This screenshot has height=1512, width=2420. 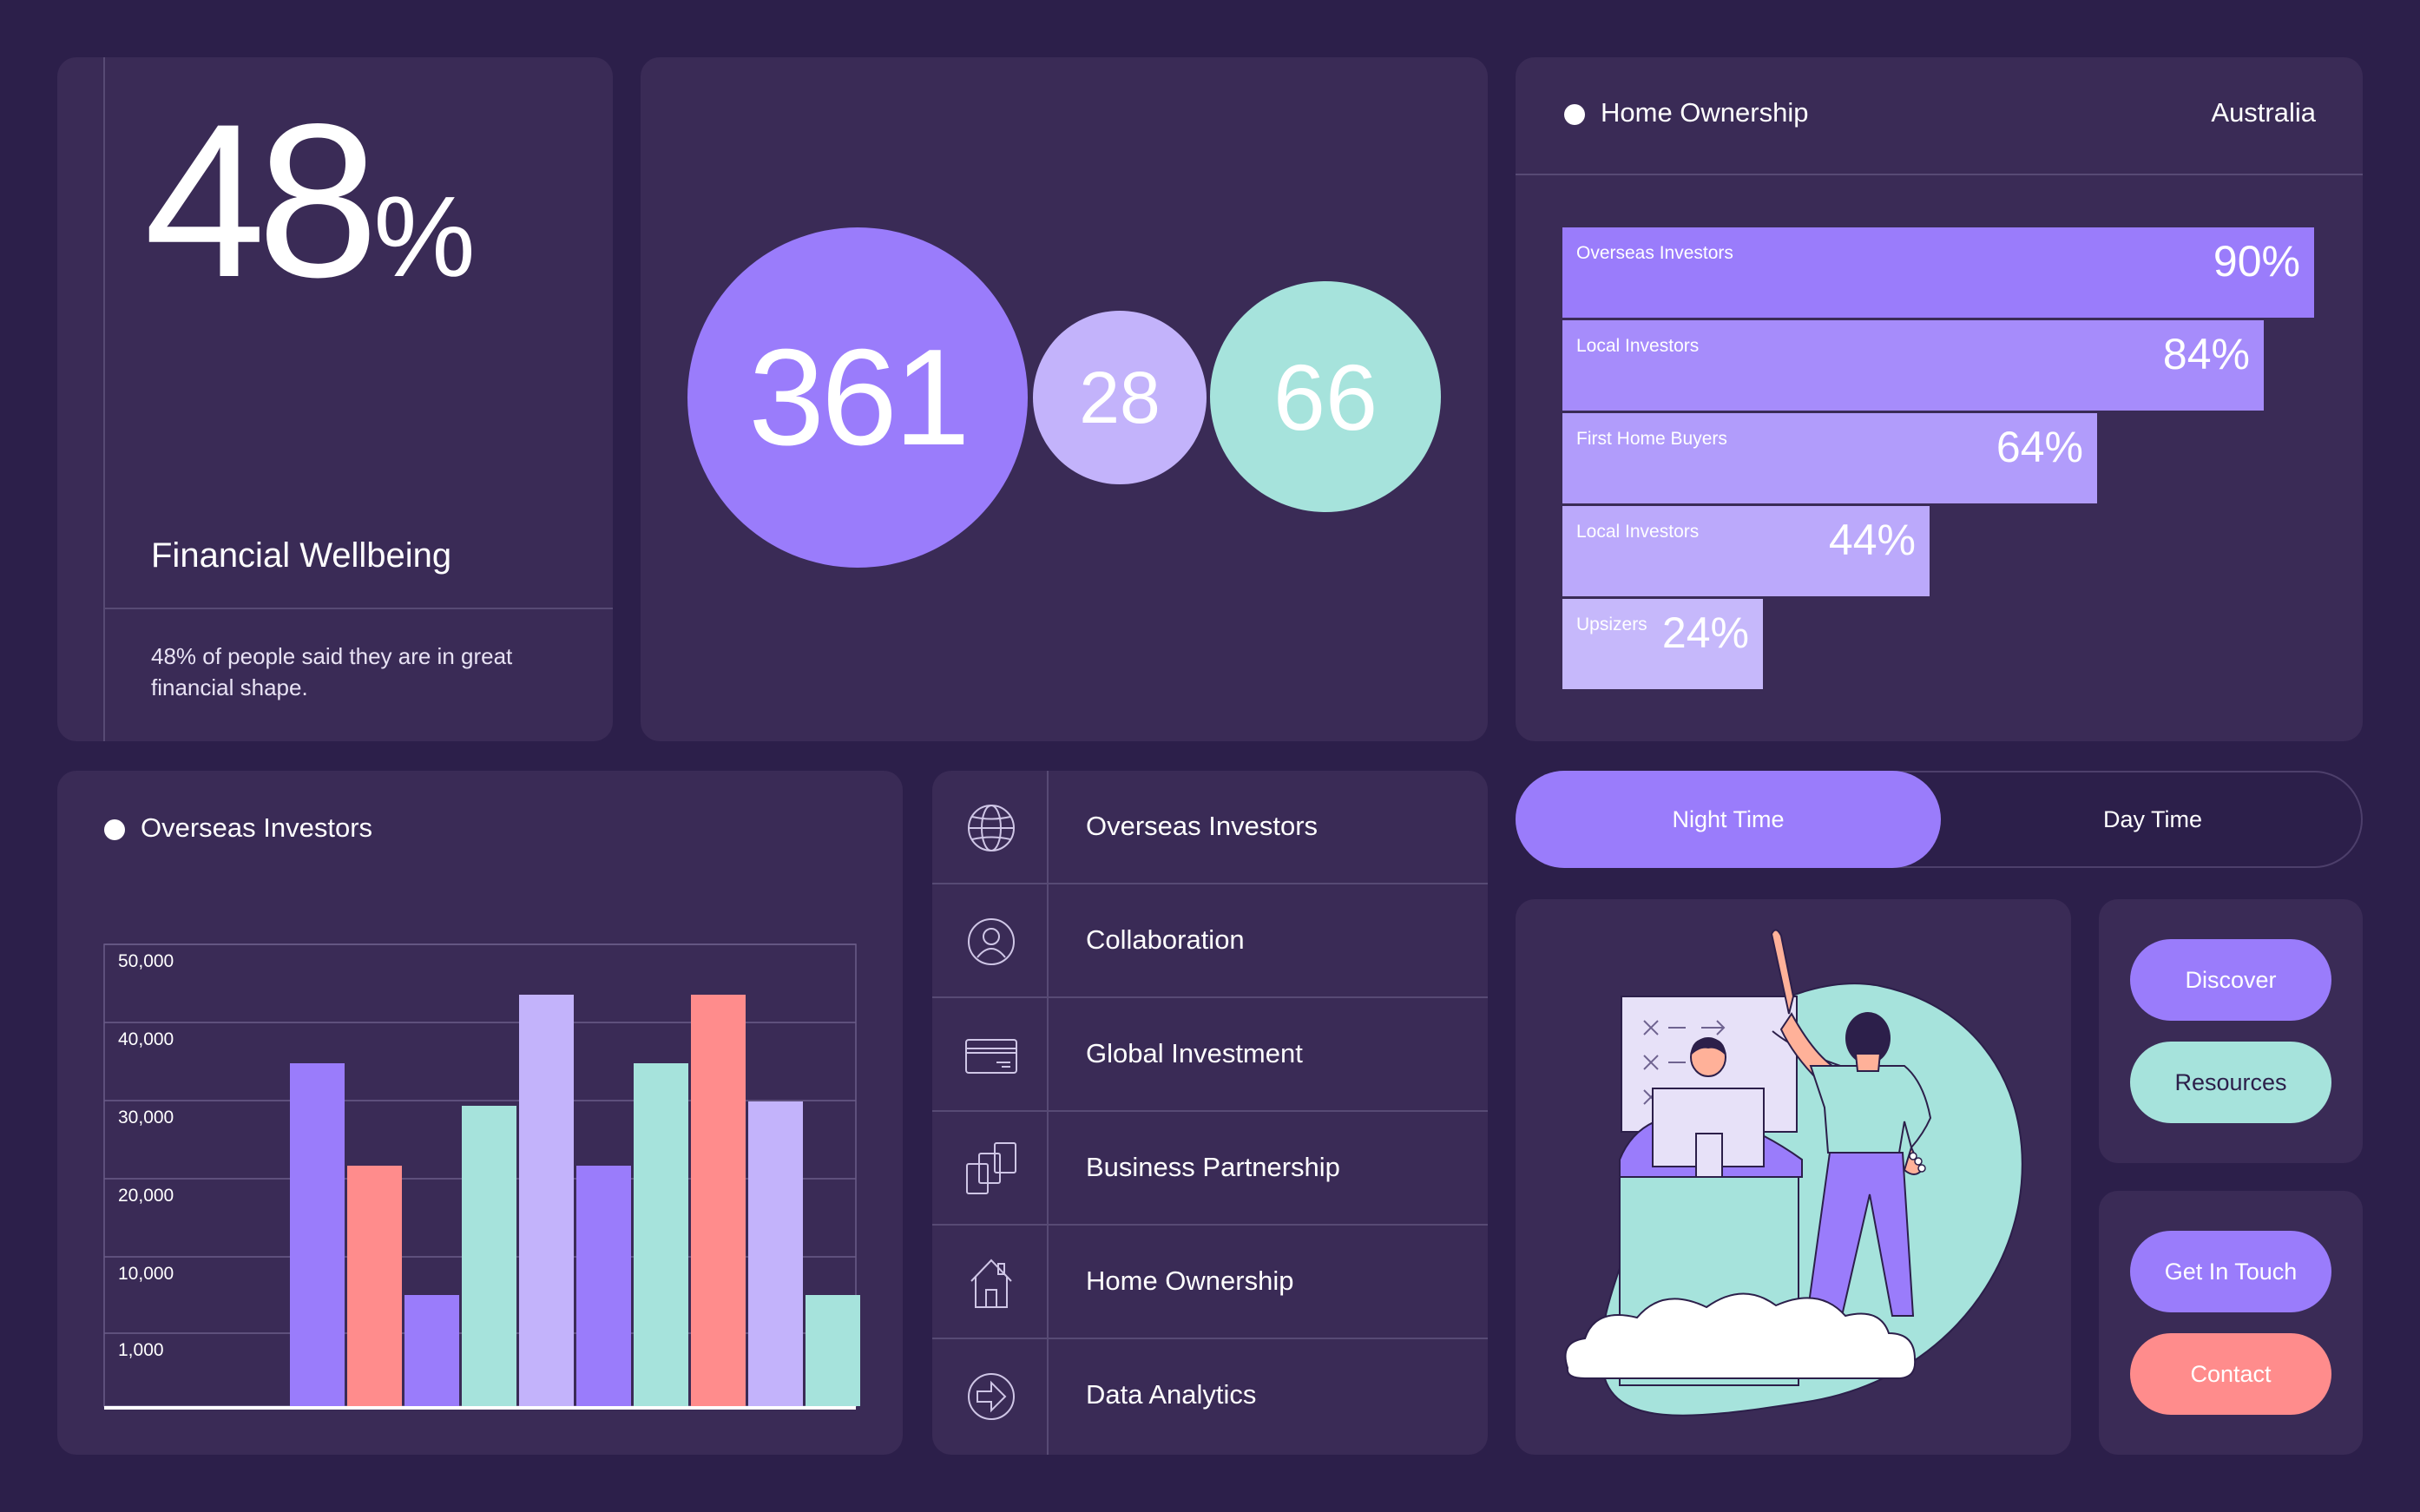 What do you see at coordinates (1913, 365) in the screenshot?
I see `home-ownership-bar: Local Investors 84%` at bounding box center [1913, 365].